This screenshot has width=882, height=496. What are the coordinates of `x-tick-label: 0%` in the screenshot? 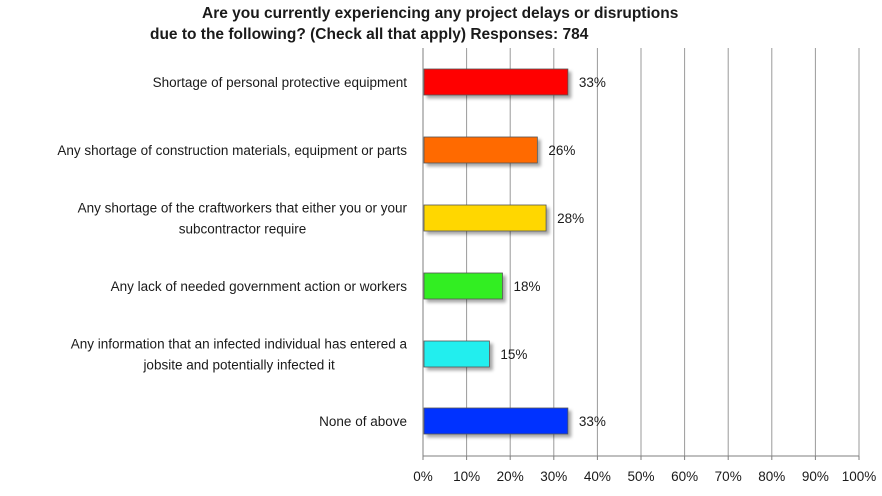 It's located at (423, 476).